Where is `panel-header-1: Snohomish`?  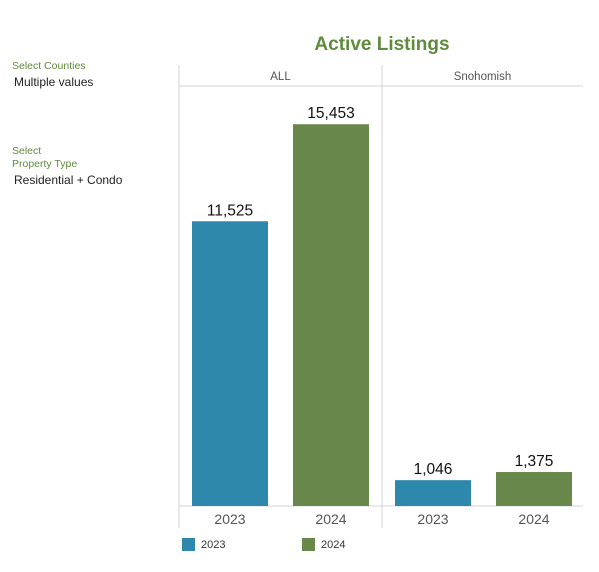
panel-header-1: Snohomish is located at coordinates (483, 77).